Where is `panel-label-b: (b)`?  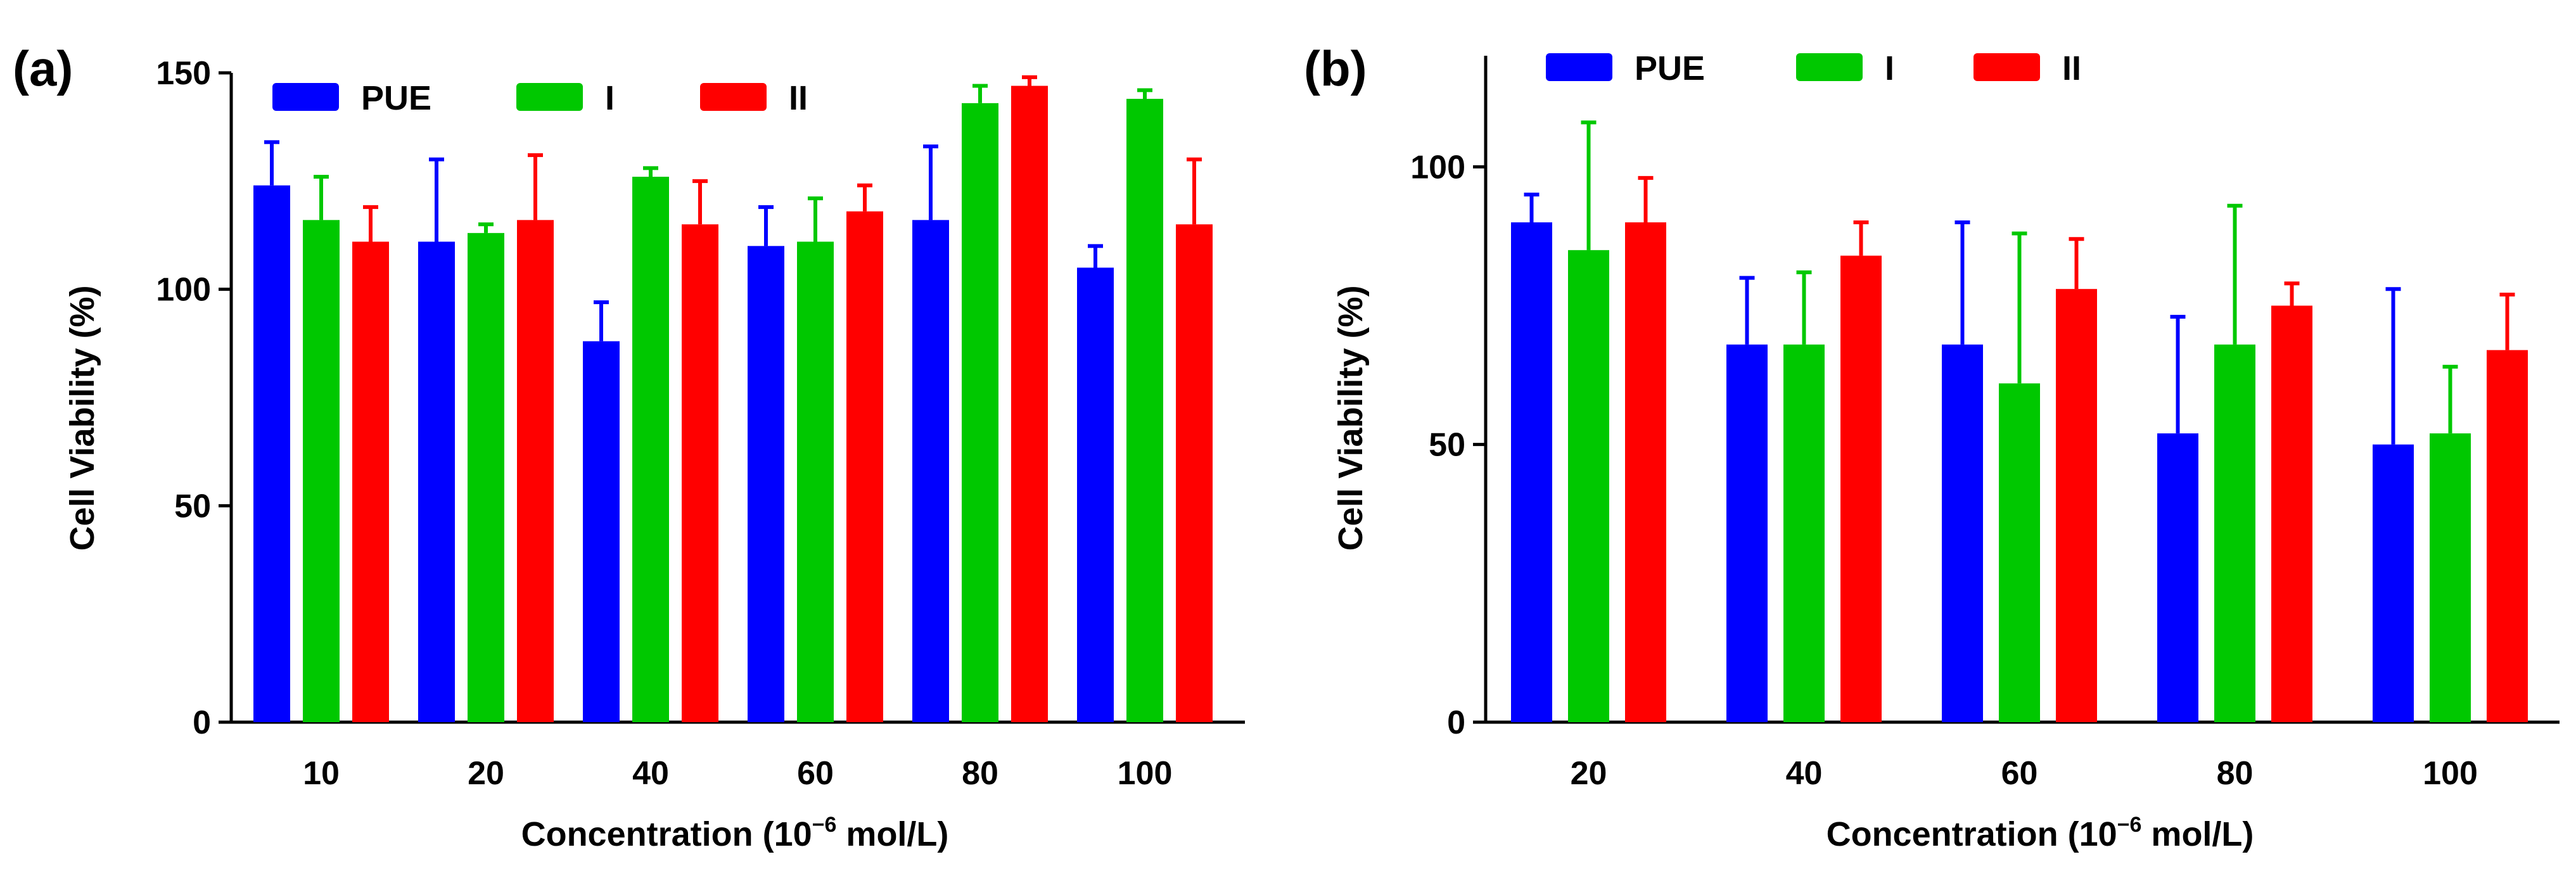 panel-label-b: (b) is located at coordinates (1336, 69).